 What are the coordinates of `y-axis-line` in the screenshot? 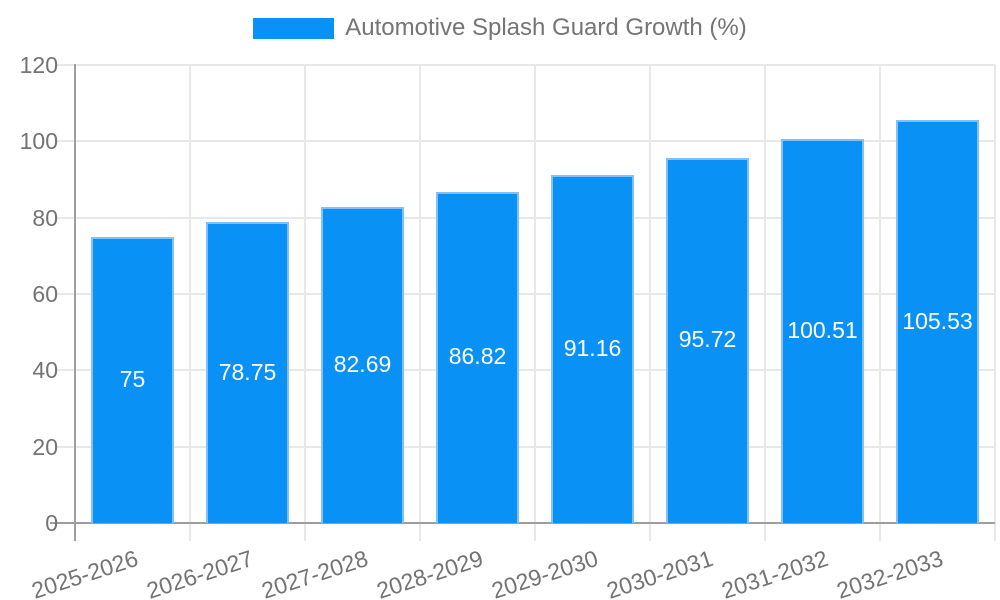 It's located at (75, 302).